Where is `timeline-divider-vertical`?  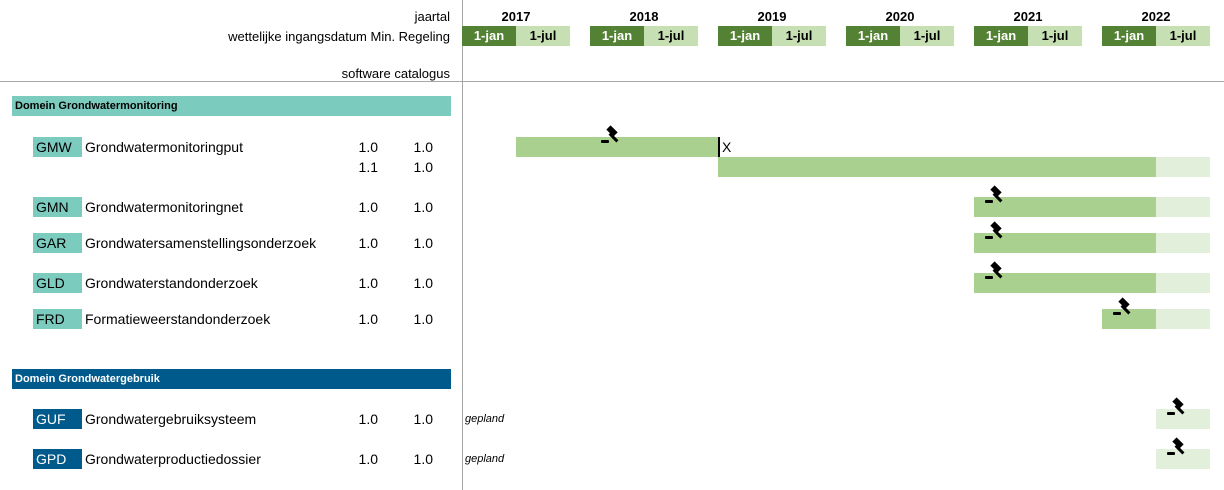 timeline-divider-vertical is located at coordinates (462, 245).